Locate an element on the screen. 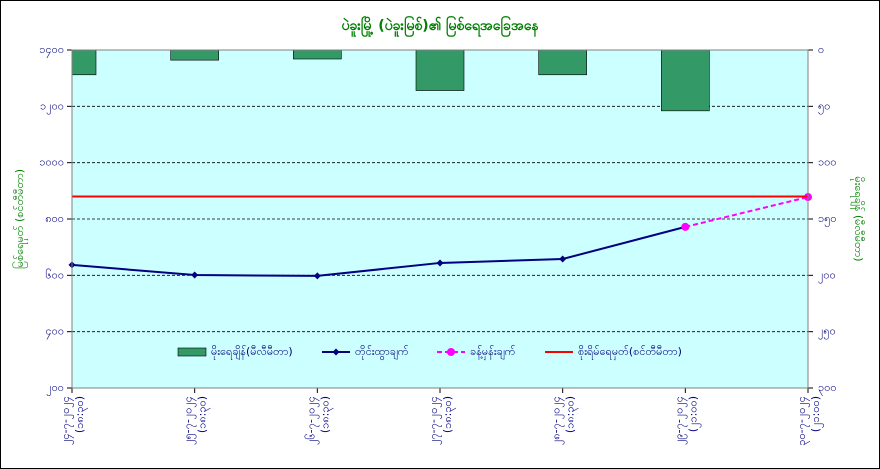 This screenshot has height=469, width=880. legend-label: တိုင်းထွာချက် is located at coordinates (382, 352).